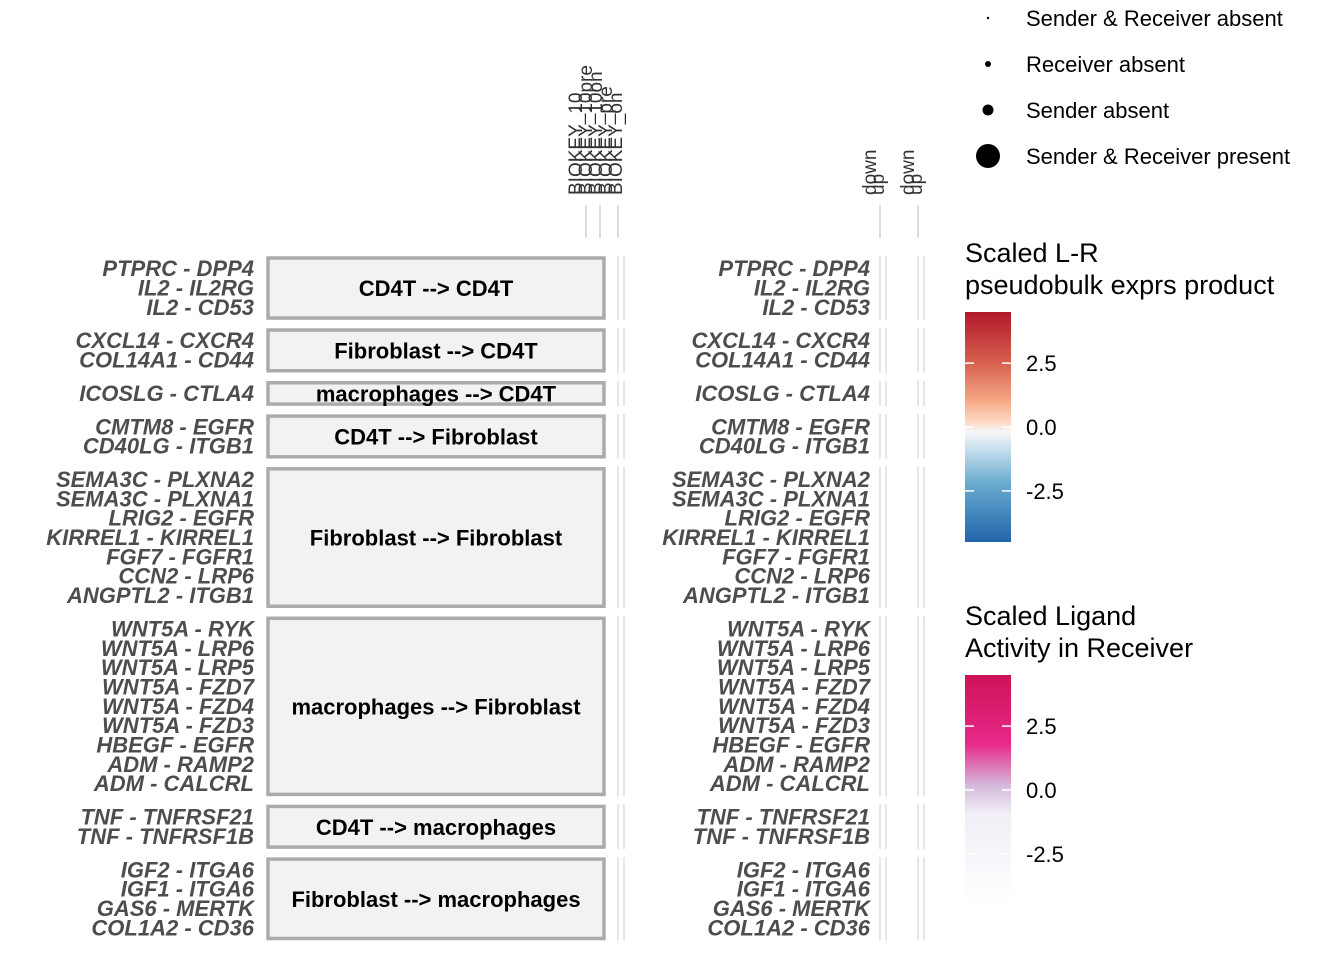 Image resolution: width=1344 pixels, height=960 pixels. I want to click on left-pair-label: IGF1 - ITGA6, so click(188, 889).